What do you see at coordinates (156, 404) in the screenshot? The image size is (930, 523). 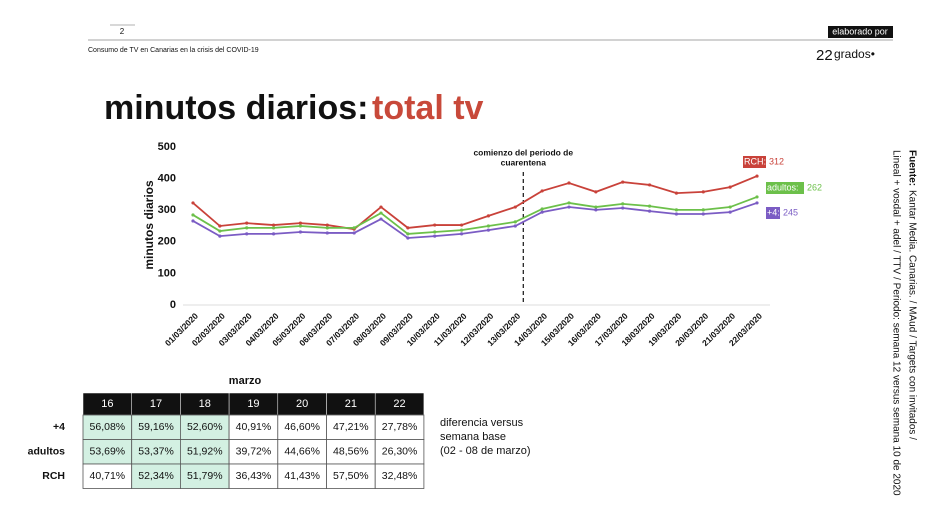 I see `header-text: 17` at bounding box center [156, 404].